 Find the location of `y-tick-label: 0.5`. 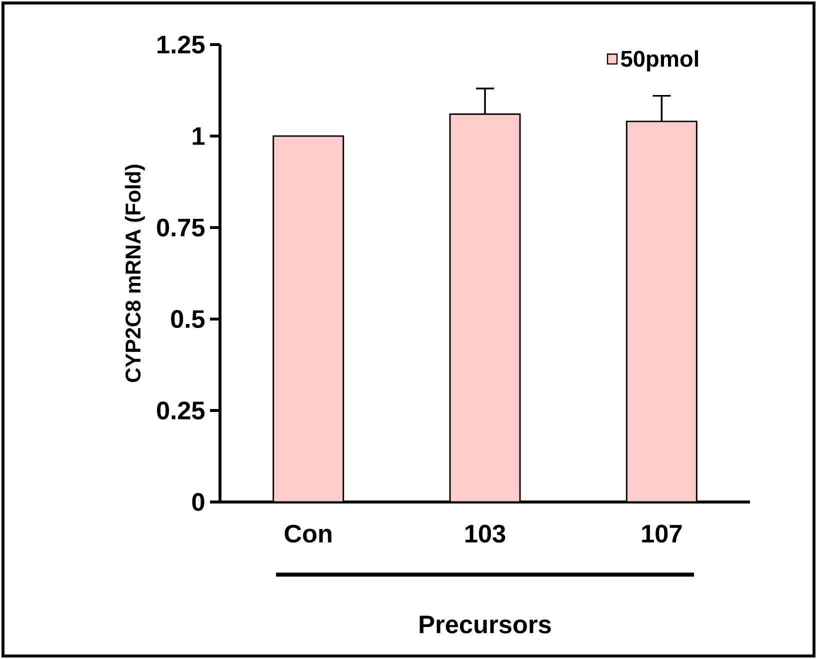

y-tick-label: 0.5 is located at coordinates (188, 319).